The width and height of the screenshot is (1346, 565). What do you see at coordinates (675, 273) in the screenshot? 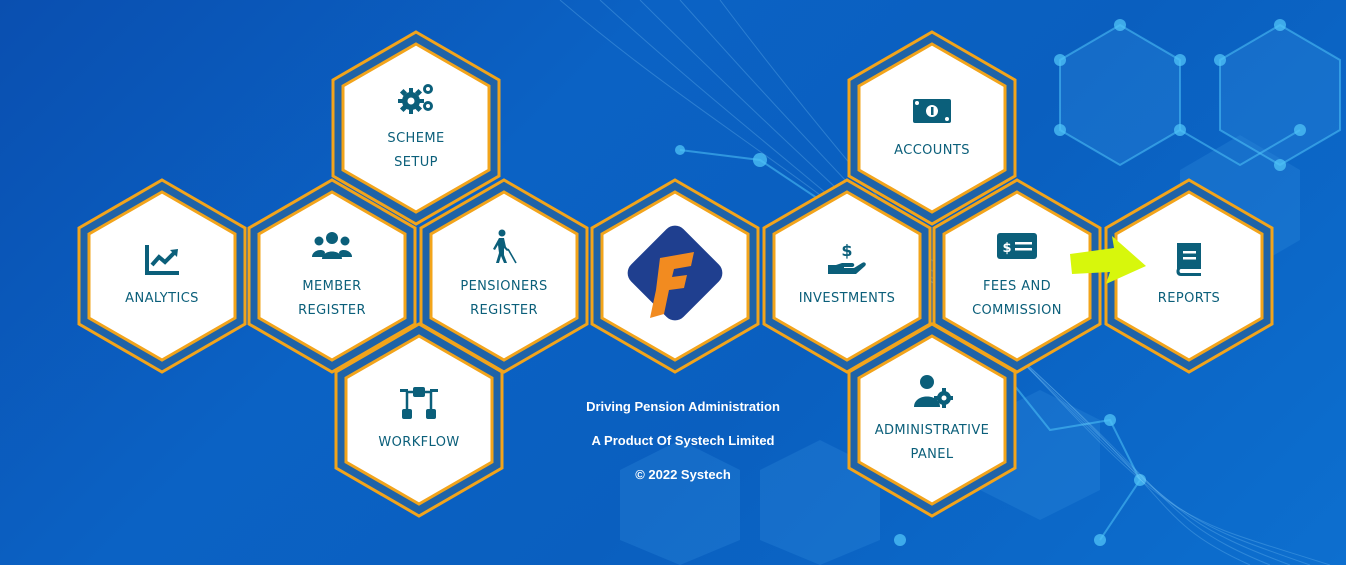
I see `systech-logo-icon` at bounding box center [675, 273].